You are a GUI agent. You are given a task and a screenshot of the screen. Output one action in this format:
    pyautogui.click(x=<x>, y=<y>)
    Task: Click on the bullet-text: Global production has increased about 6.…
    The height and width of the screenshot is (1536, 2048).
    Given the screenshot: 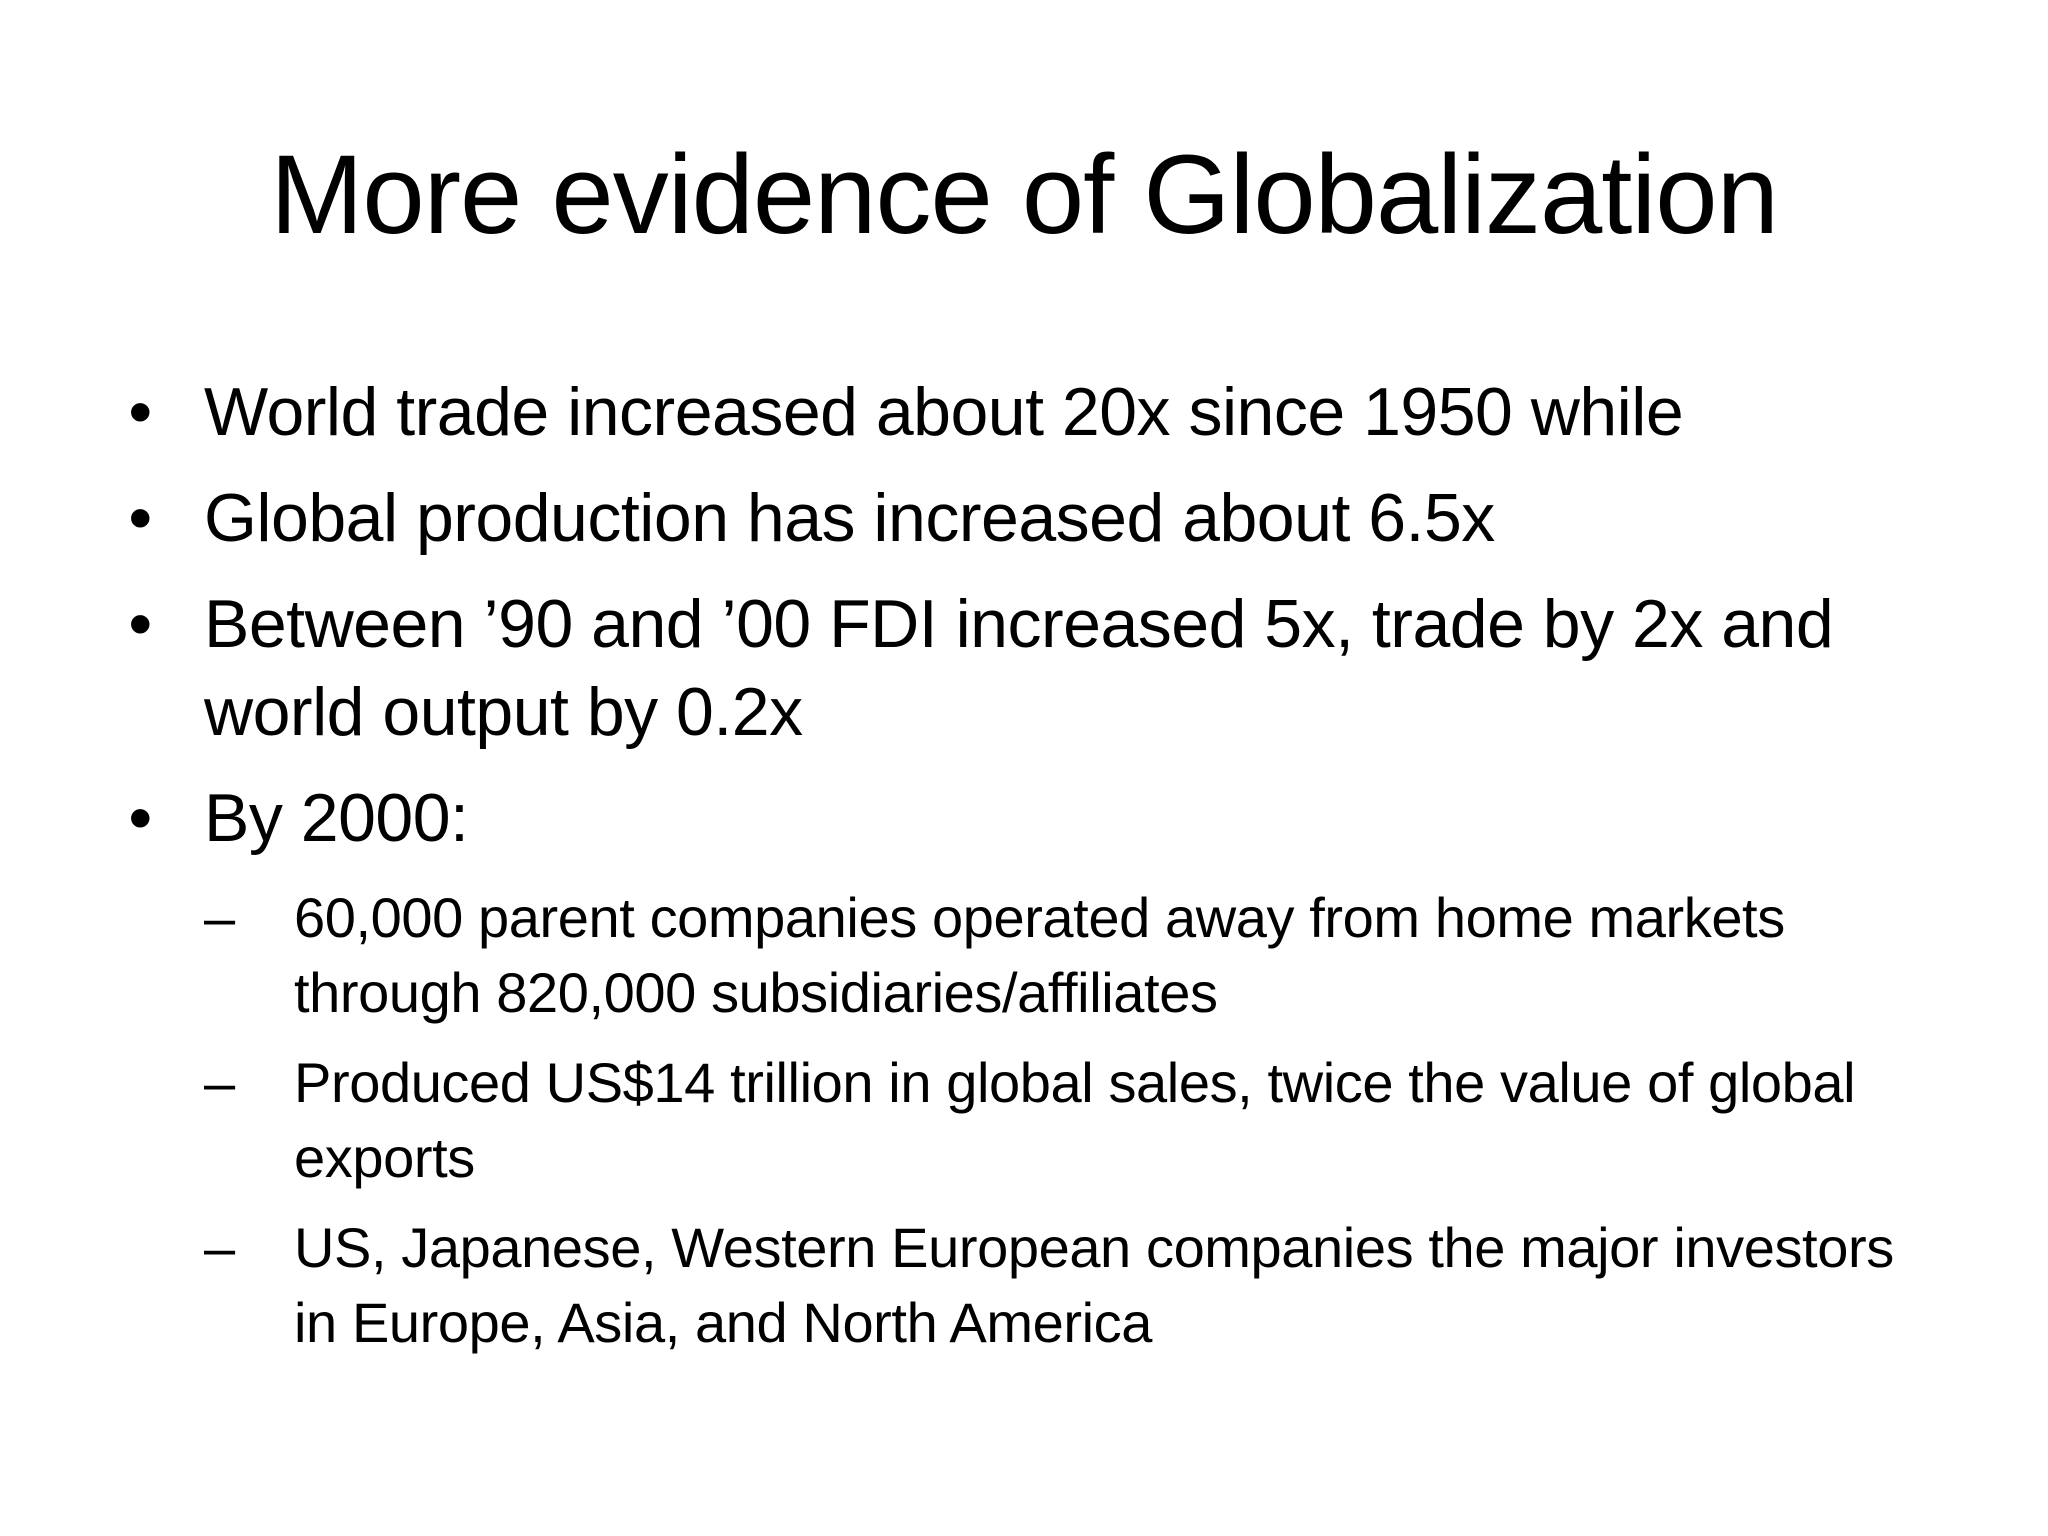 What is the action you would take?
    pyautogui.click(x=849, y=518)
    